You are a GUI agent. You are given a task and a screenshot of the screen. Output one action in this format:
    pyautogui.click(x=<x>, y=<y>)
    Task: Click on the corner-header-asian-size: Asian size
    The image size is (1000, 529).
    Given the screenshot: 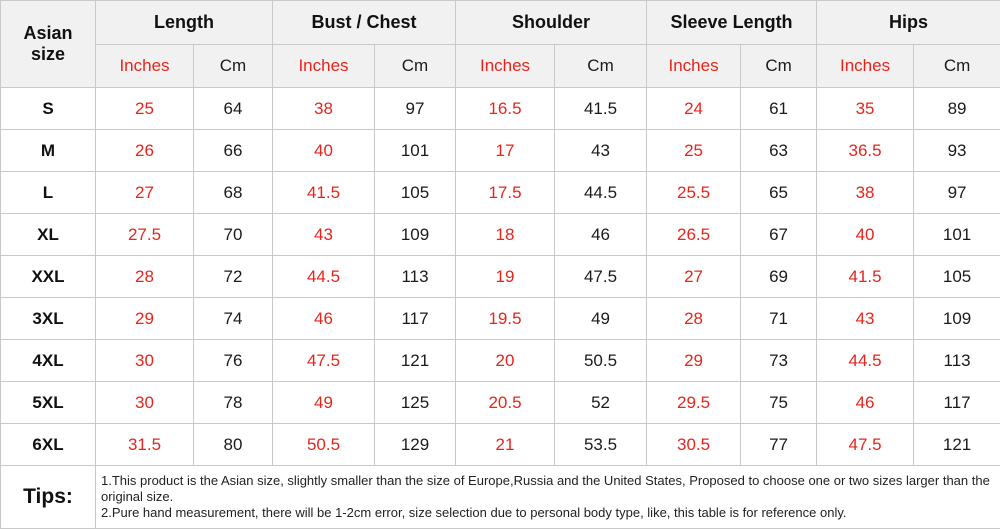 What is the action you would take?
    pyautogui.click(x=48, y=44)
    